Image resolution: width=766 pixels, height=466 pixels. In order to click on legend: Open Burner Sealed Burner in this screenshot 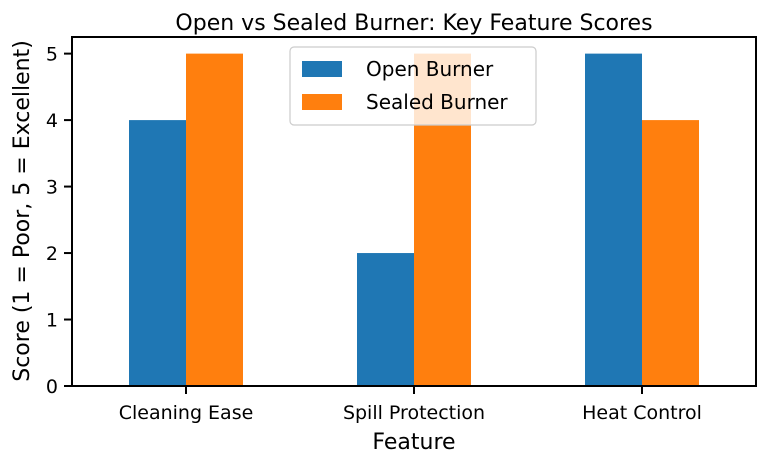, I will do `click(413, 86)`.